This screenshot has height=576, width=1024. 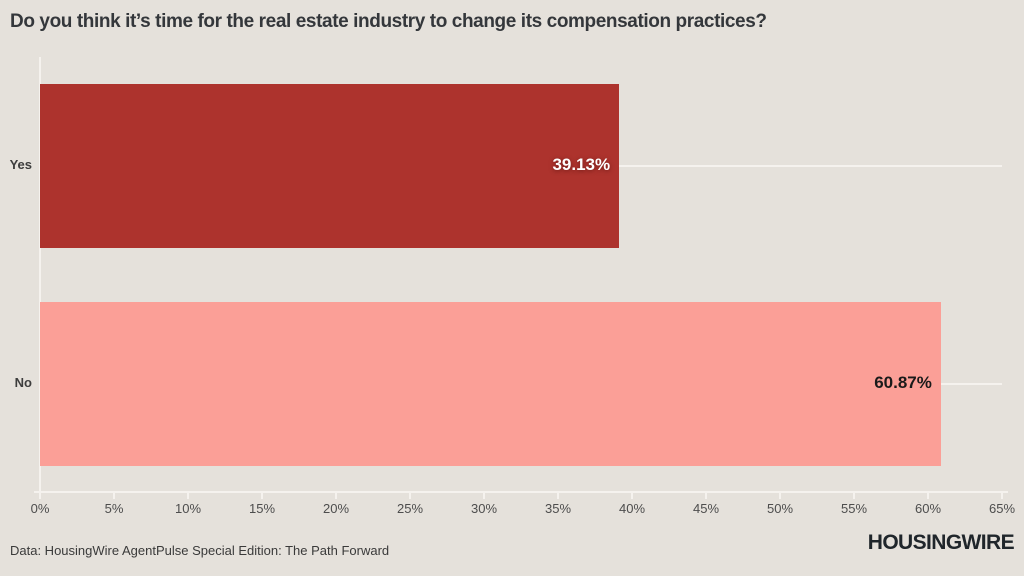 I want to click on value-label: 60.87%, so click(x=903, y=382).